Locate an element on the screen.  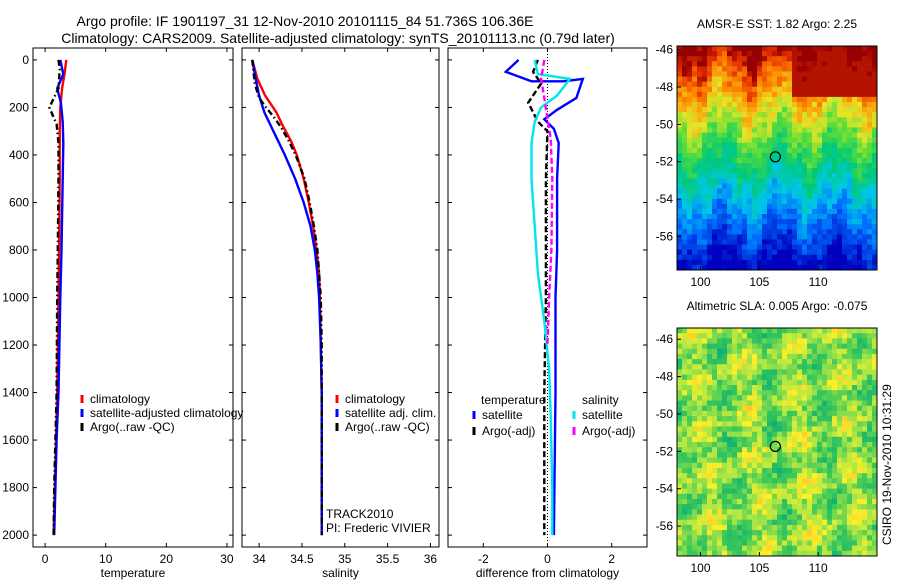
series-line-satellite-adj-clim- is located at coordinates (287, 297).